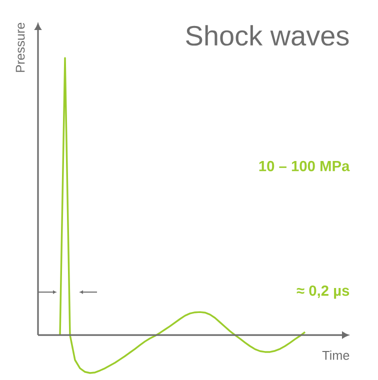 Image resolution: width=378 pixels, height=380 pixels. I want to click on annotation: ≈ 0,2 µs, so click(323, 292).